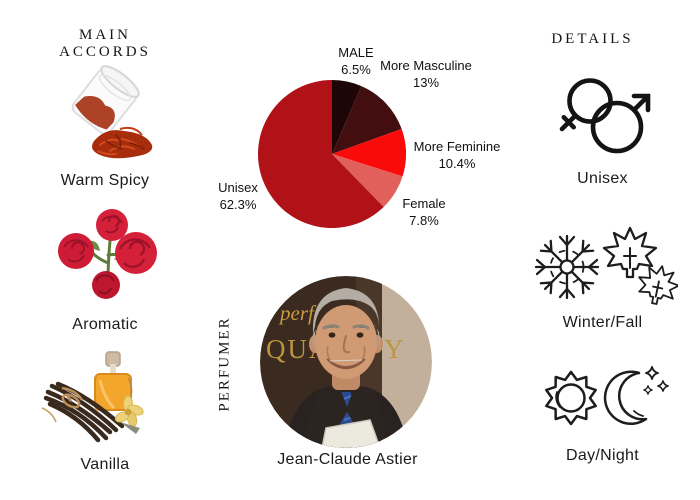  What do you see at coordinates (630, 252) in the screenshot?
I see `maple-leaf-icon` at bounding box center [630, 252].